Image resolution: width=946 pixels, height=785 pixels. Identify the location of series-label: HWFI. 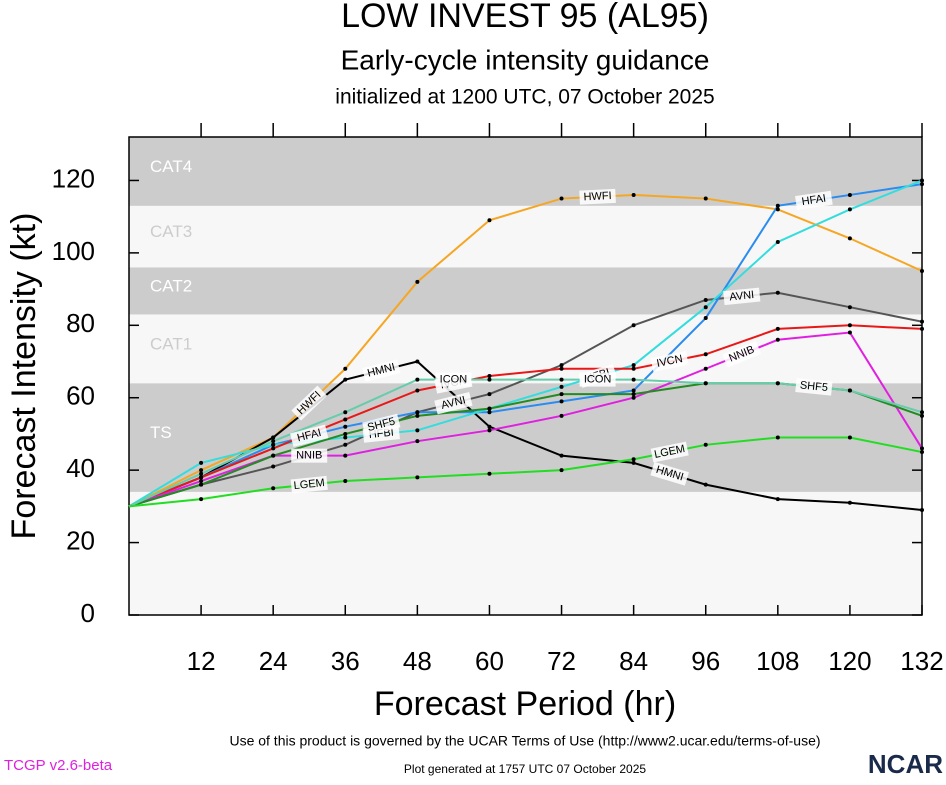
(597, 196).